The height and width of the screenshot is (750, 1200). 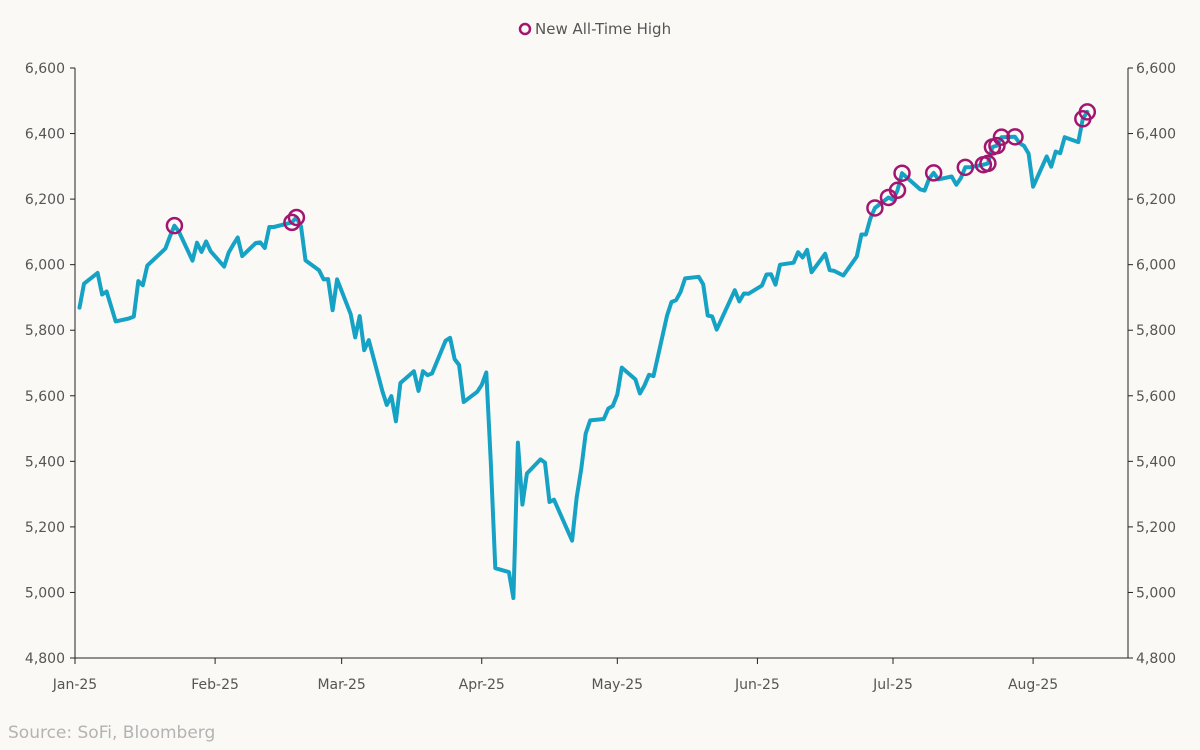 I want to click on y-tick-label-right: 6,200, so click(x=1156, y=200).